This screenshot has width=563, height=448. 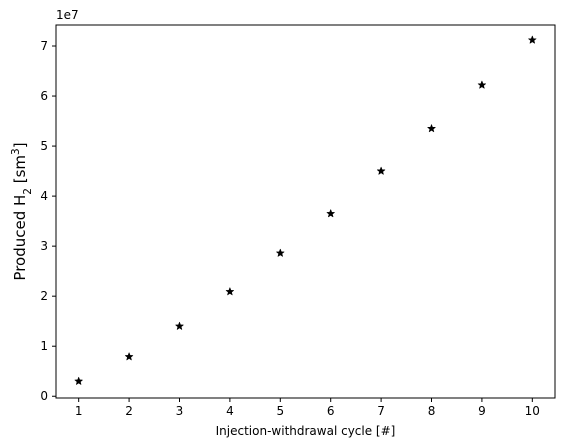 I want to click on y-tick-label: 5, so click(x=44, y=146).